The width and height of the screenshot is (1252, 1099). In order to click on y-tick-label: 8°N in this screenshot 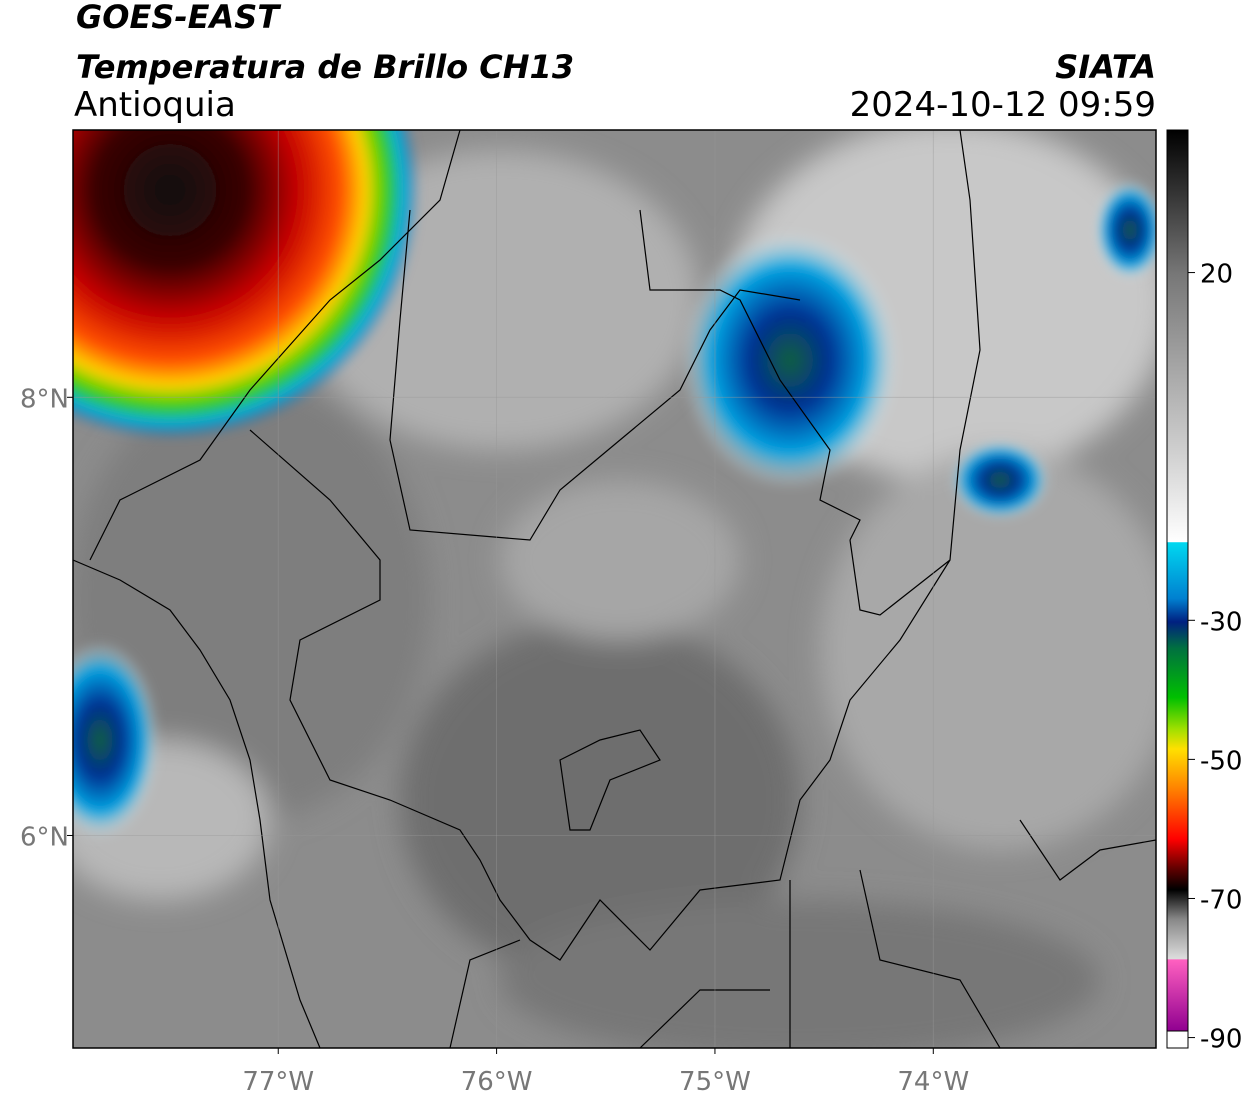, I will do `click(44, 399)`.